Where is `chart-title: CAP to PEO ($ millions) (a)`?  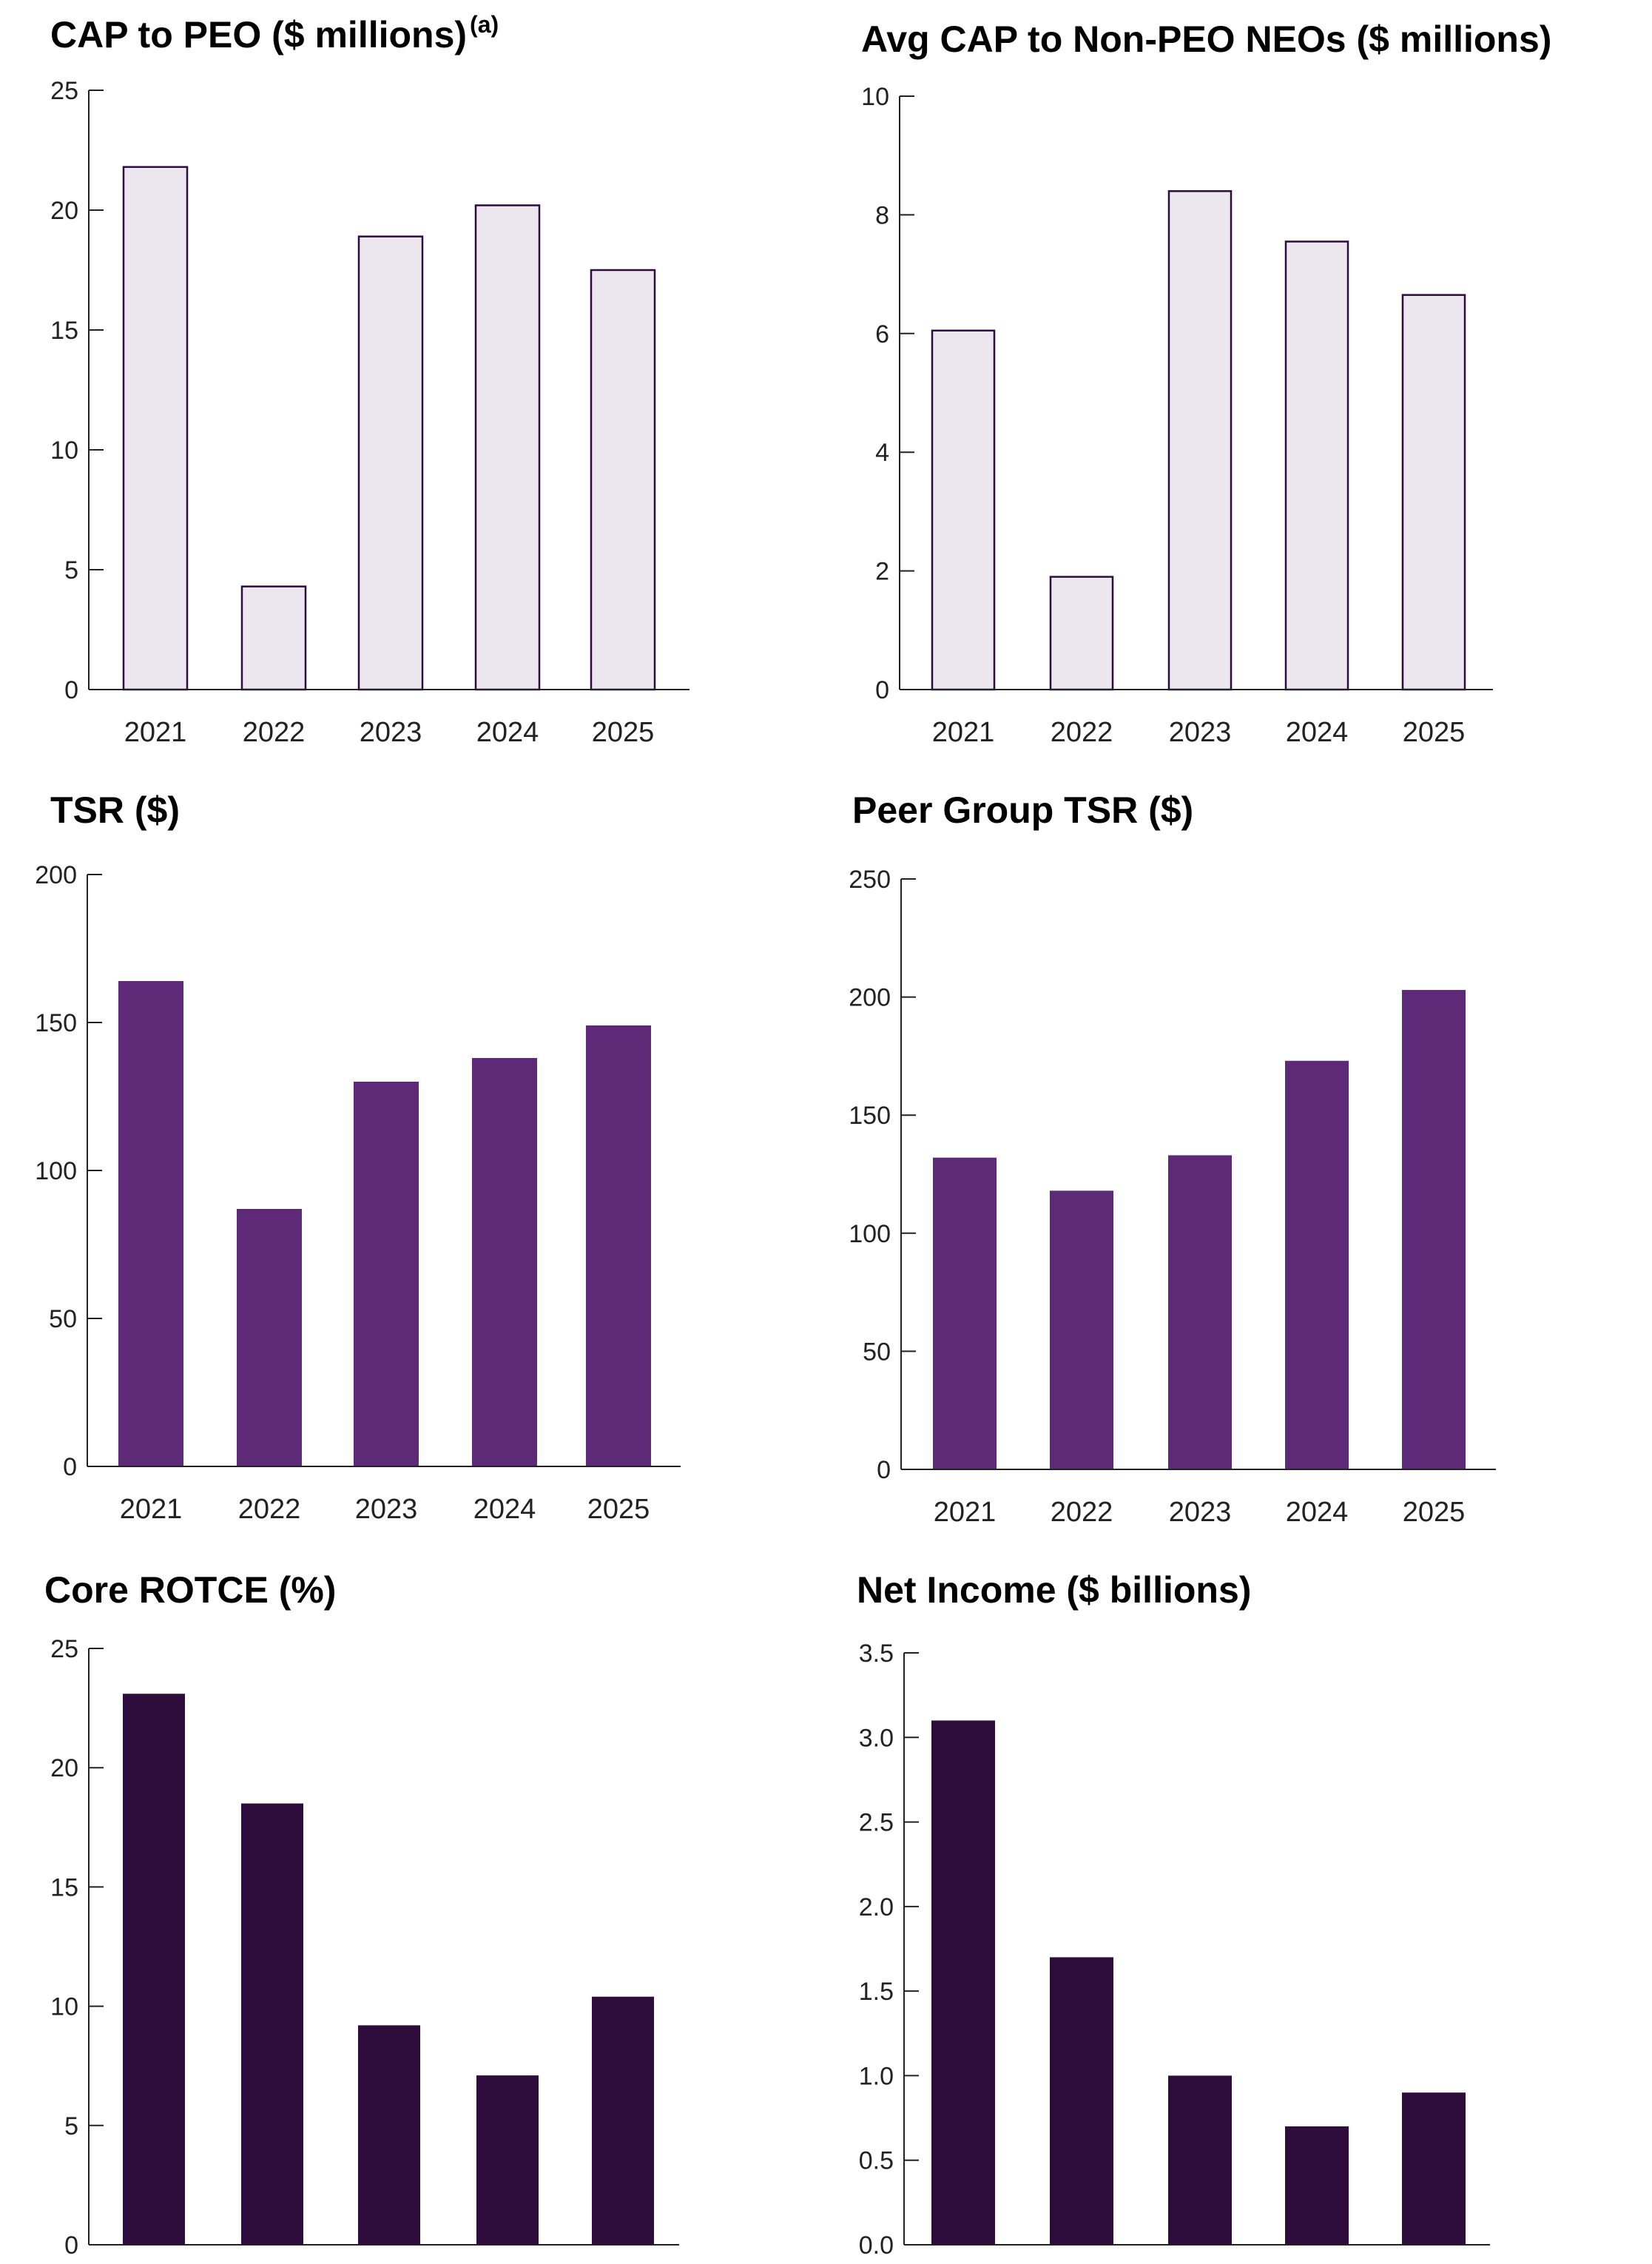 chart-title: CAP to PEO ($ millions) (a) is located at coordinates (274, 33).